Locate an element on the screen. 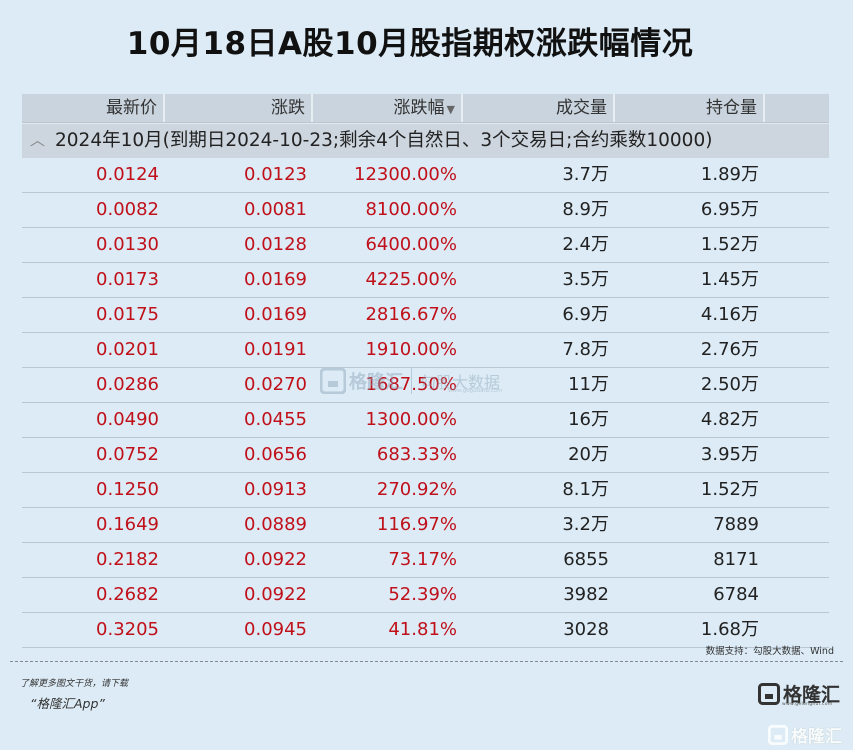 This screenshot has width=853, height=750. watermark-text-left: 格隆汇 is located at coordinates (376, 382).